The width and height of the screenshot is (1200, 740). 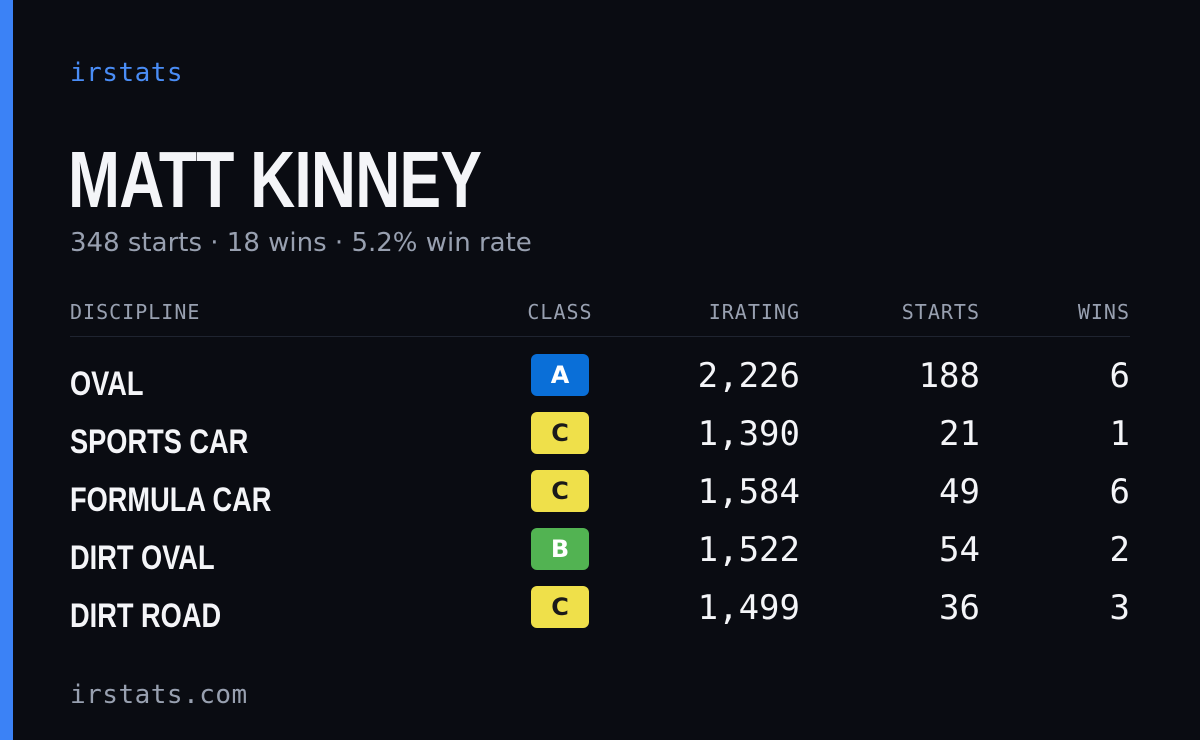 I want to click on table-row-oval: OVAL A 2,226 188 6, so click(x=600, y=383).